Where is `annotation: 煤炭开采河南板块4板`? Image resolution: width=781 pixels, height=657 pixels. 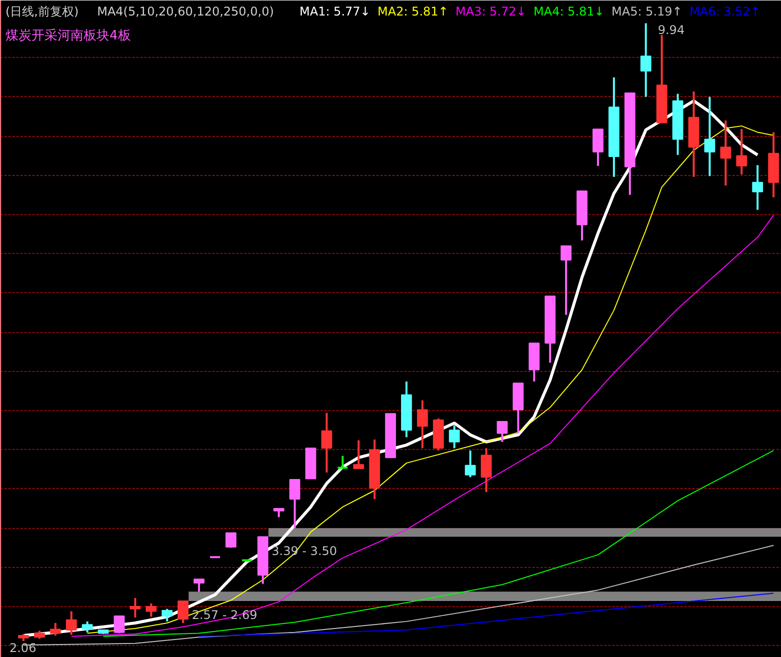 annotation: 煤炭开采河南板块4板 is located at coordinates (68, 36).